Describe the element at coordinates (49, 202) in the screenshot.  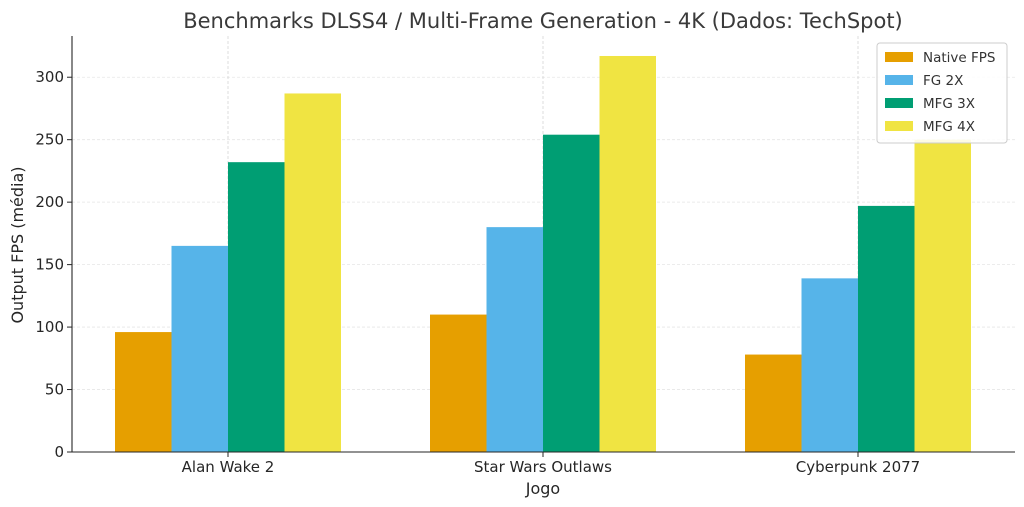
I see `y-tick-label: 200` at that location.